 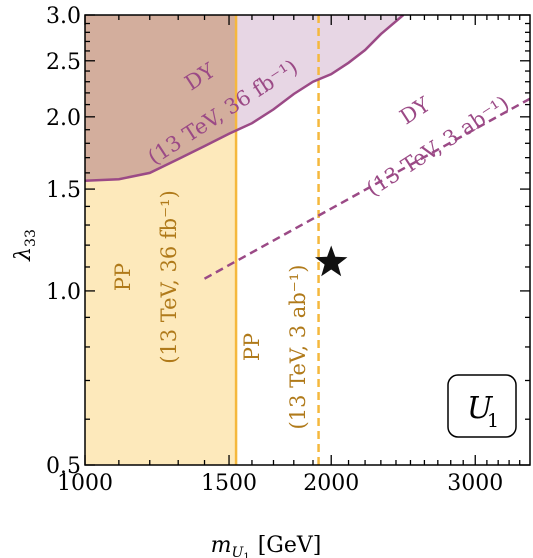 I want to click on dy-3ab-label-line2: (13 TeV, 3 ab⁻¹), so click(x=437, y=146).